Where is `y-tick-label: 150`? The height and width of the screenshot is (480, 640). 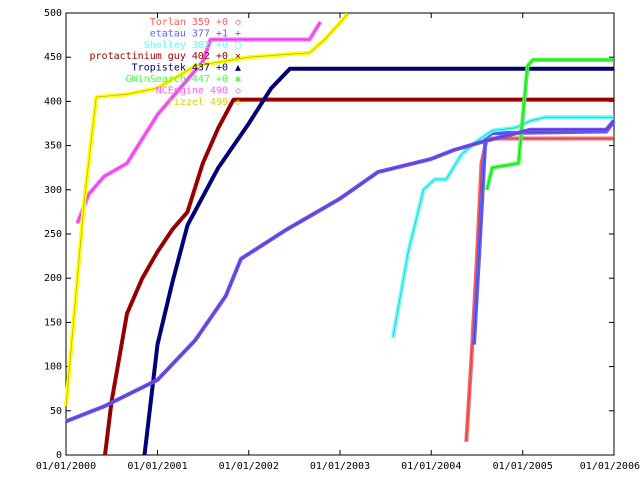
y-tick-label: 150 is located at coordinates (53, 322).